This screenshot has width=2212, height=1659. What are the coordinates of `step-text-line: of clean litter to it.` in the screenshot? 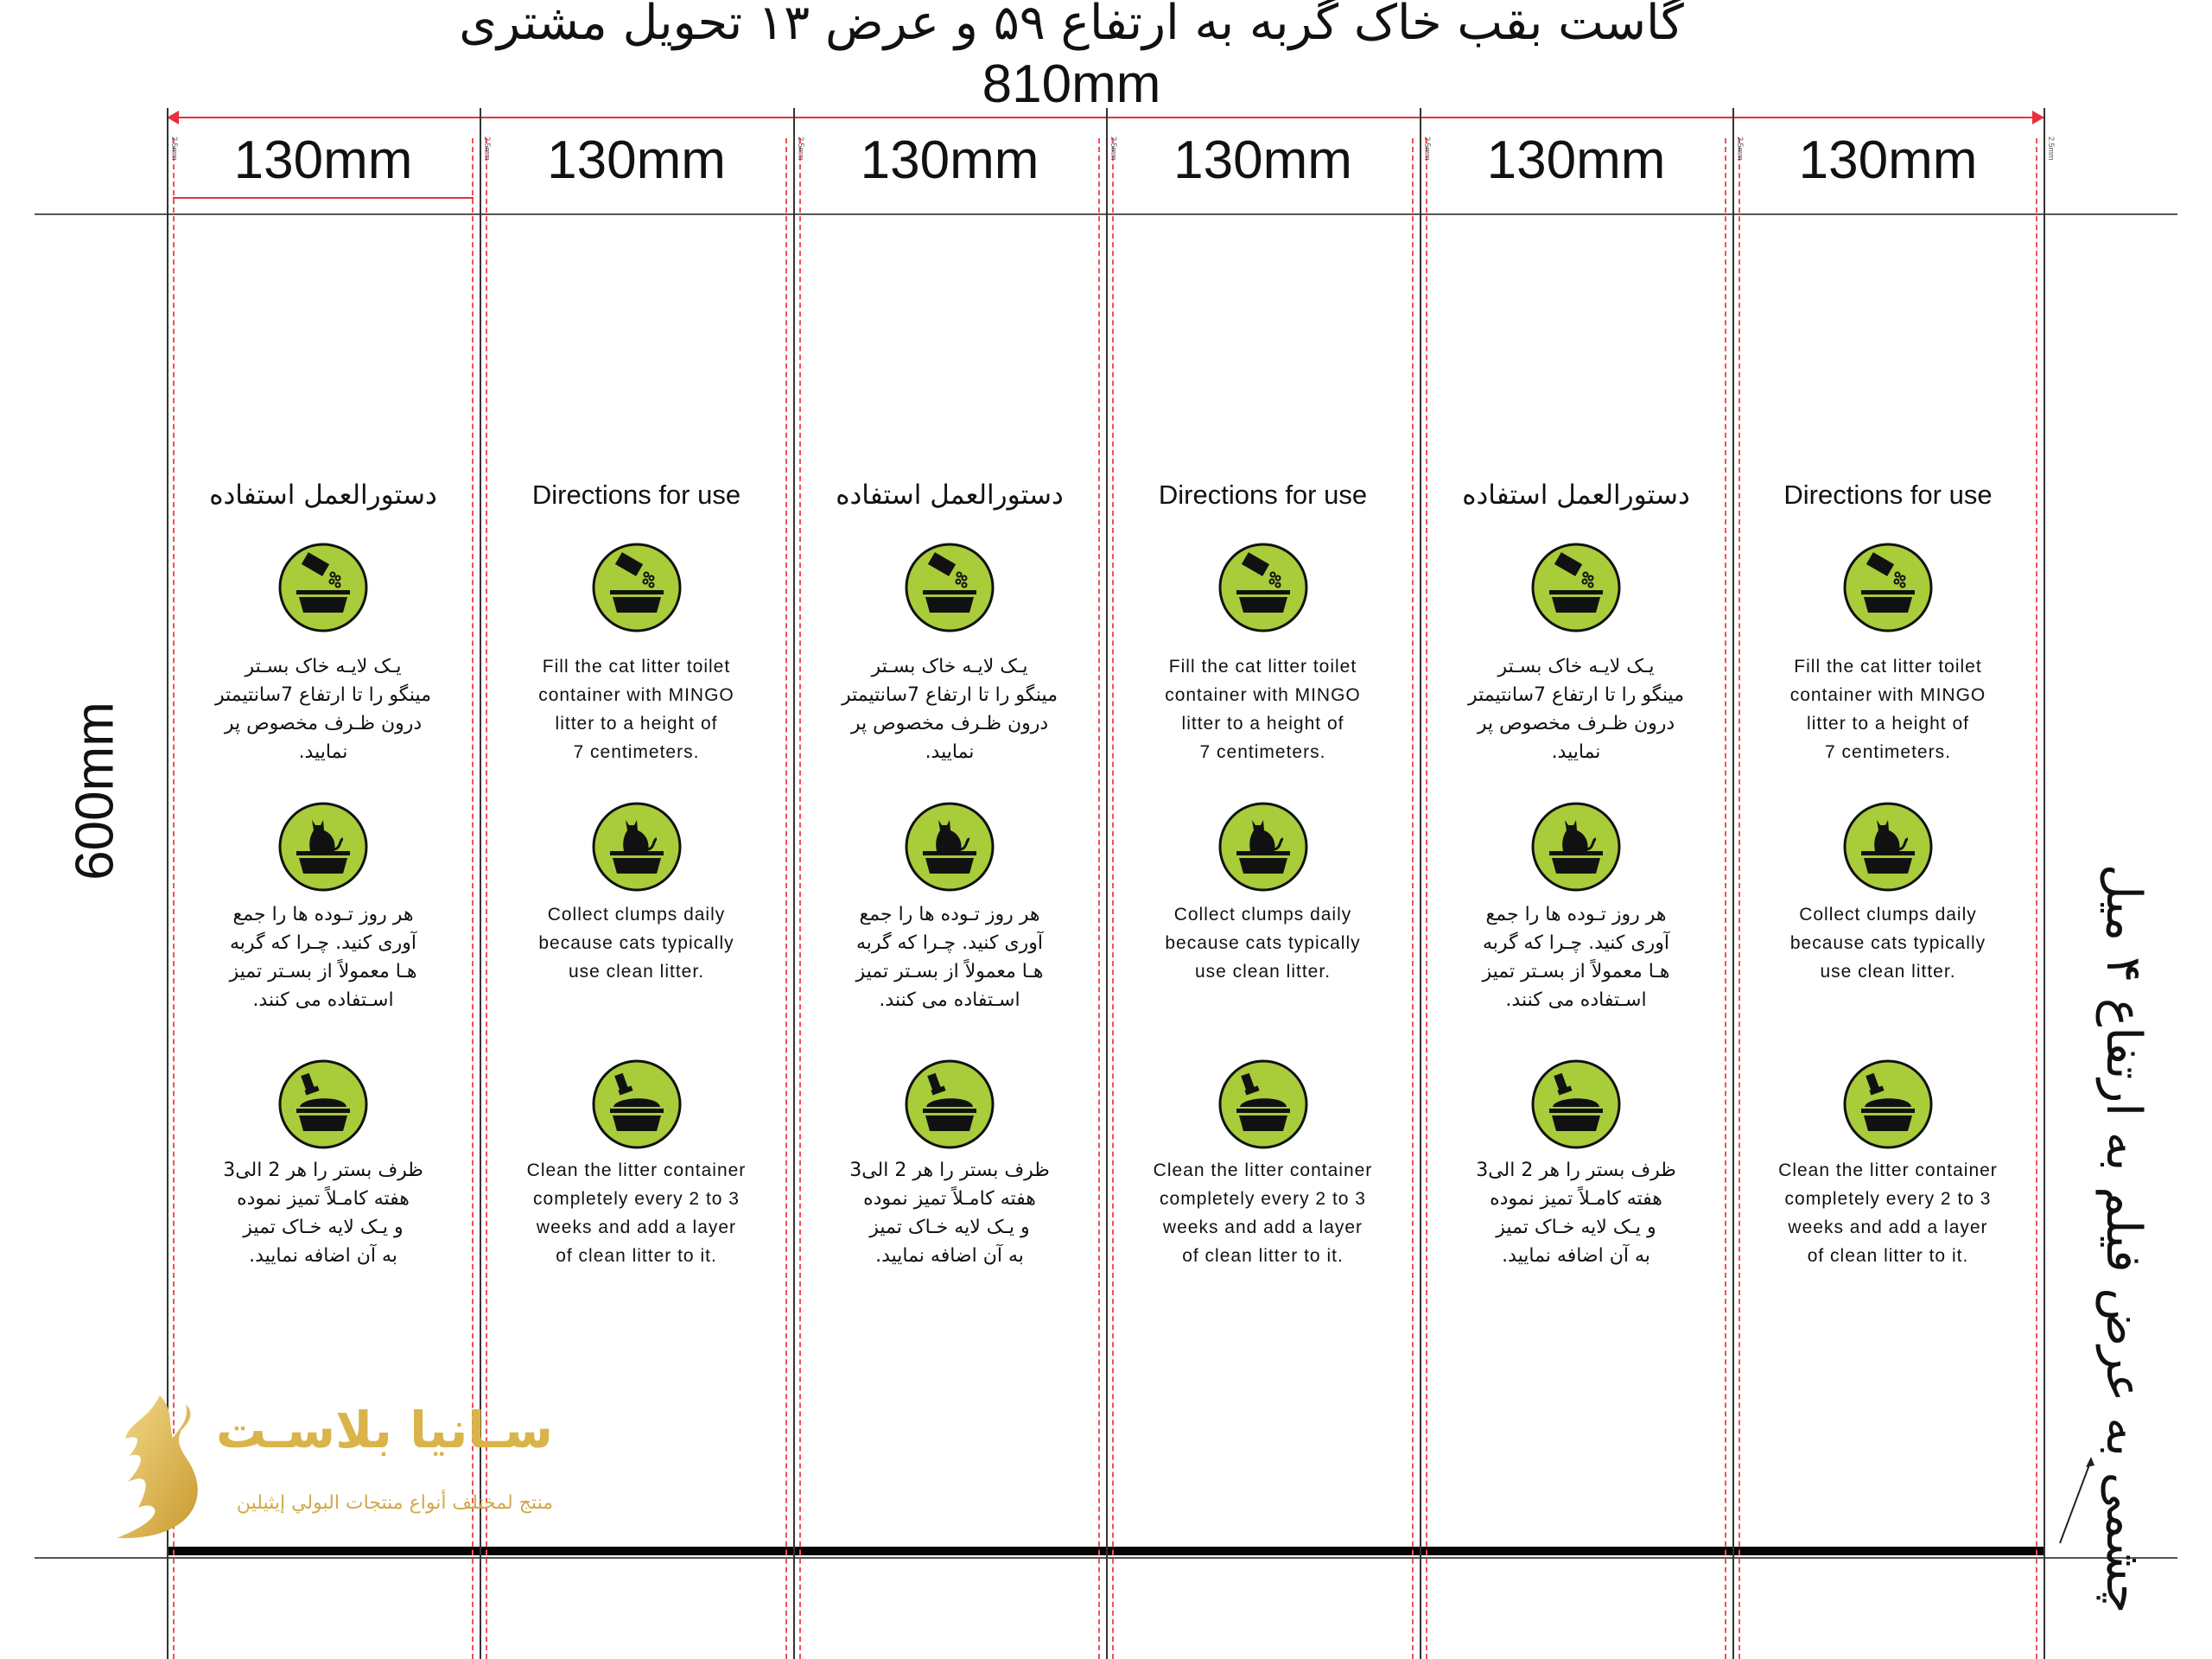 It's located at (1263, 1256).